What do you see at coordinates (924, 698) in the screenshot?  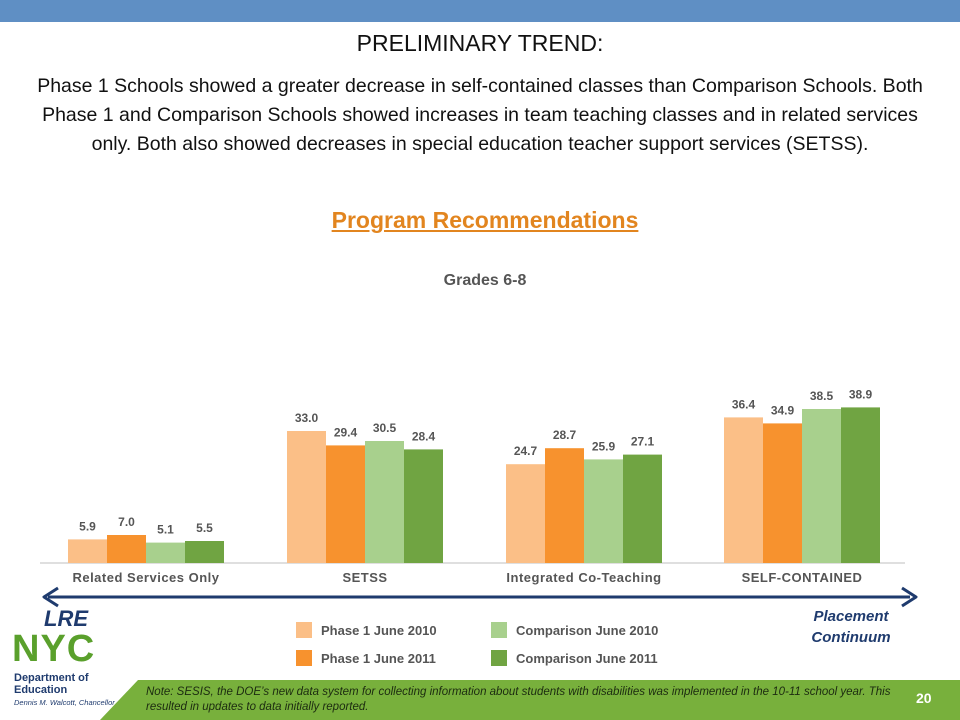 I see `page-number: 20` at bounding box center [924, 698].